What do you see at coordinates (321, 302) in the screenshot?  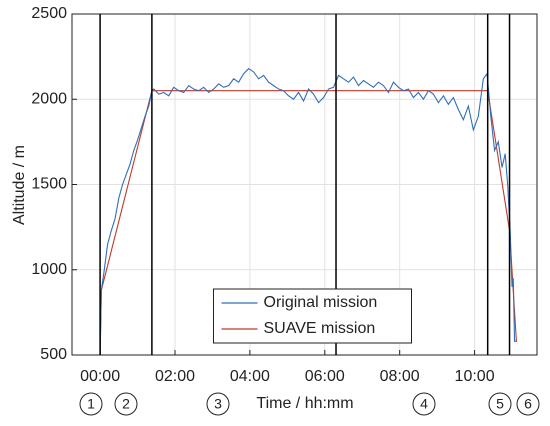 I see `legend-label: Original mission` at bounding box center [321, 302].